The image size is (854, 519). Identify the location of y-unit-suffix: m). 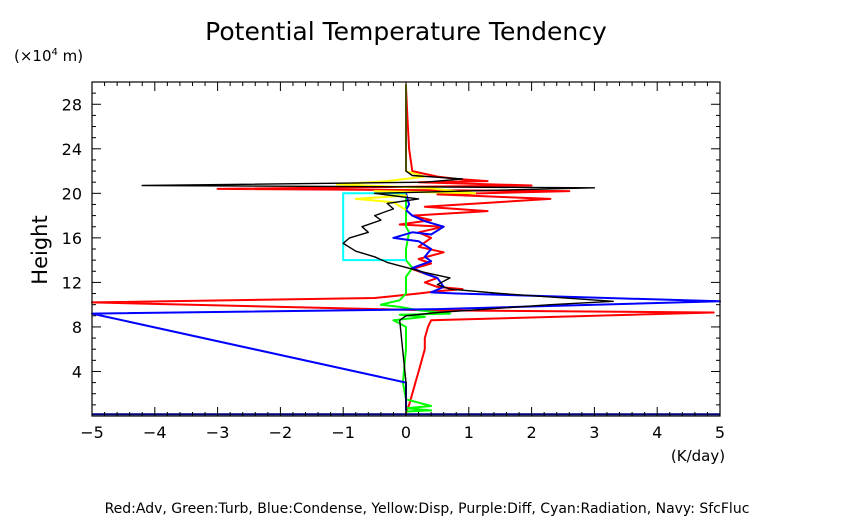
(70, 56).